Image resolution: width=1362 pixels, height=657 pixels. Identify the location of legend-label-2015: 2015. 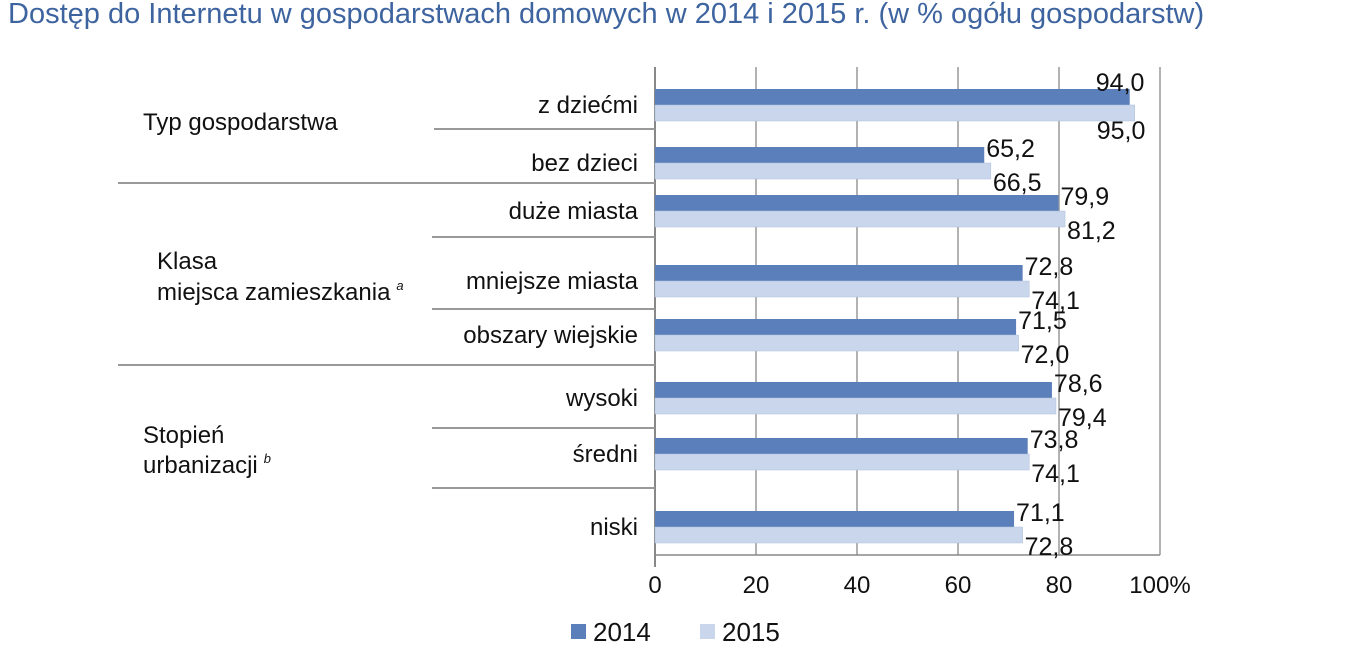
(751, 632).